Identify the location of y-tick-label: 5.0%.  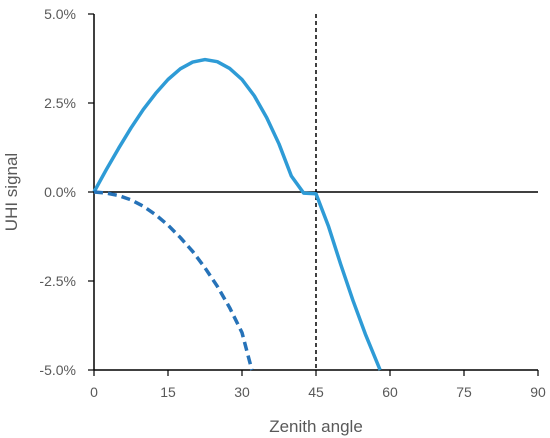
(60, 14).